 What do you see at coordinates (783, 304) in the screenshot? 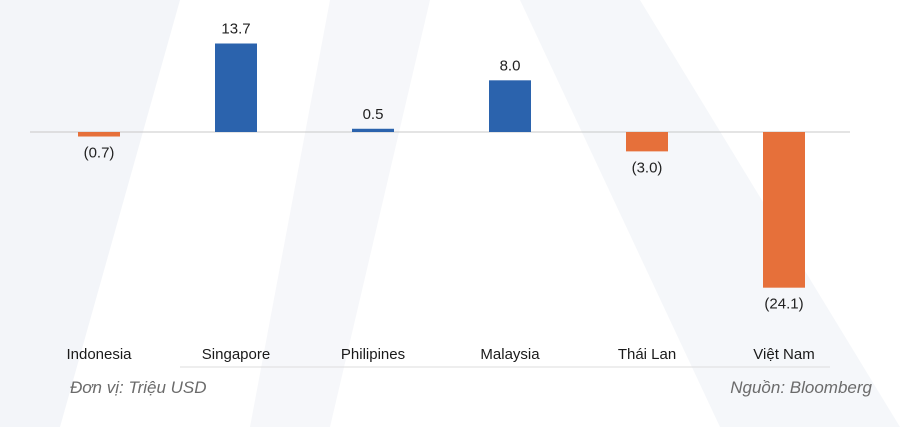
I see `data-label-5: (24.1)` at bounding box center [783, 304].